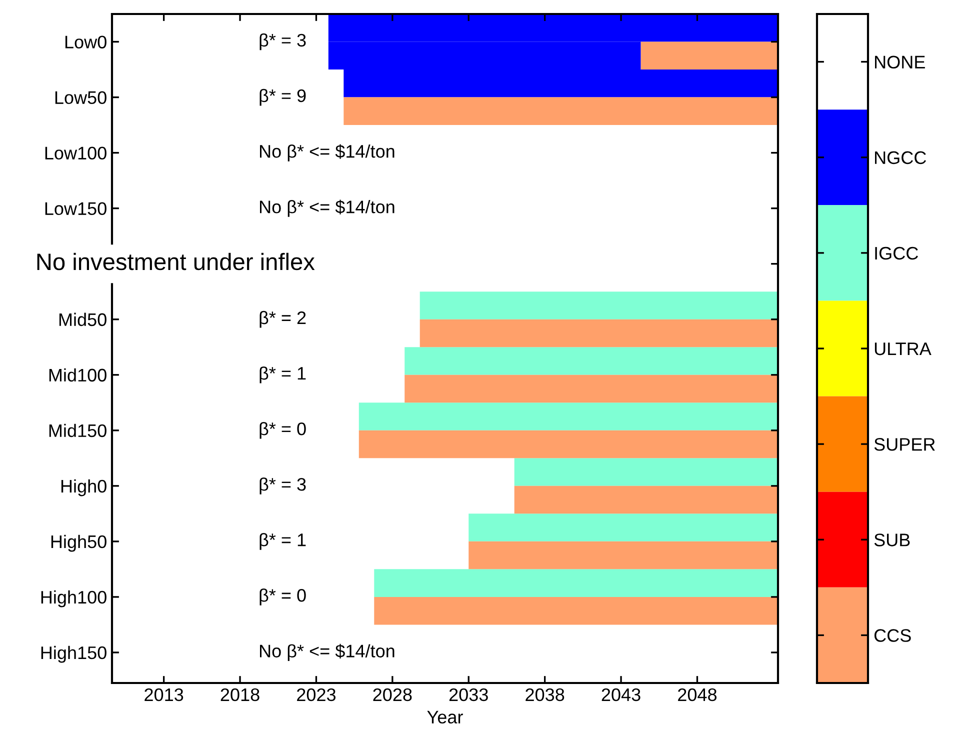 The image size is (953, 749). I want to click on category-label: NONE, so click(900, 62).